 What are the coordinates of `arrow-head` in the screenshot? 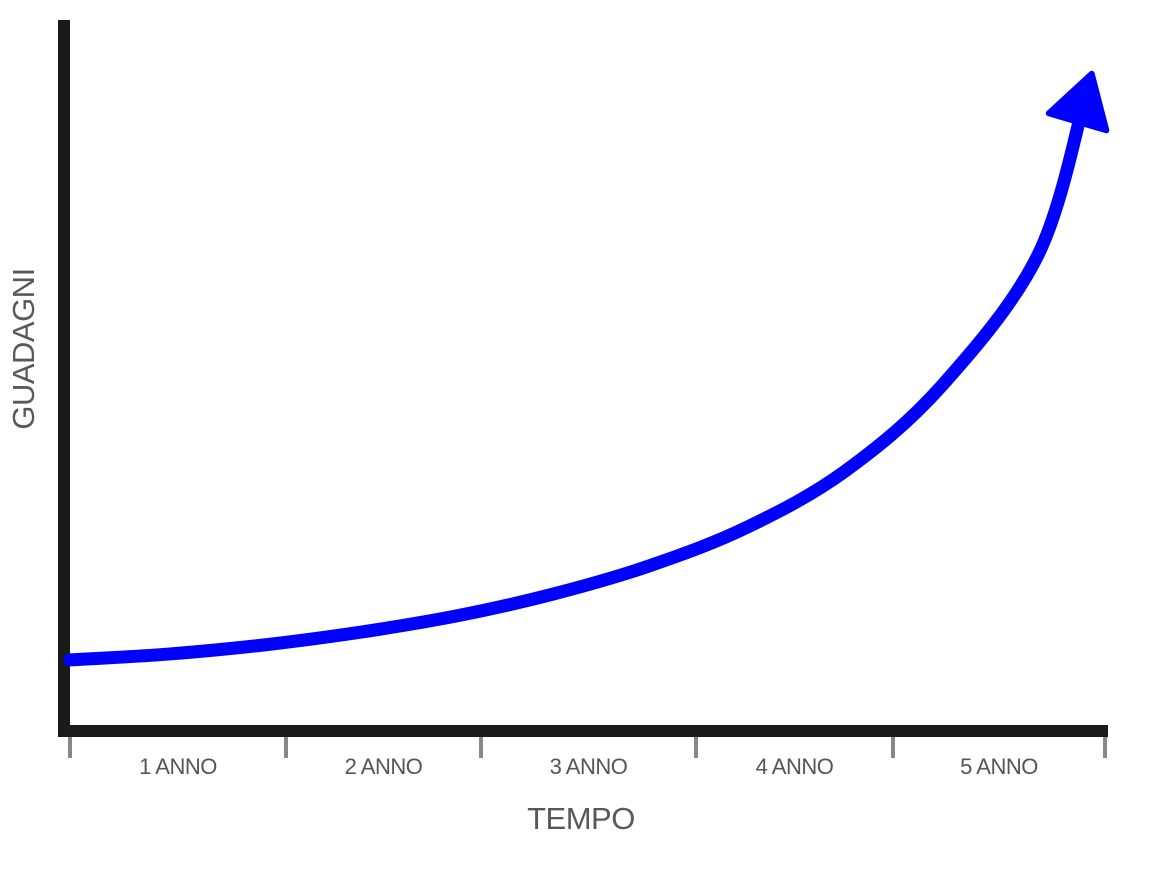 It's located at (1077, 102).